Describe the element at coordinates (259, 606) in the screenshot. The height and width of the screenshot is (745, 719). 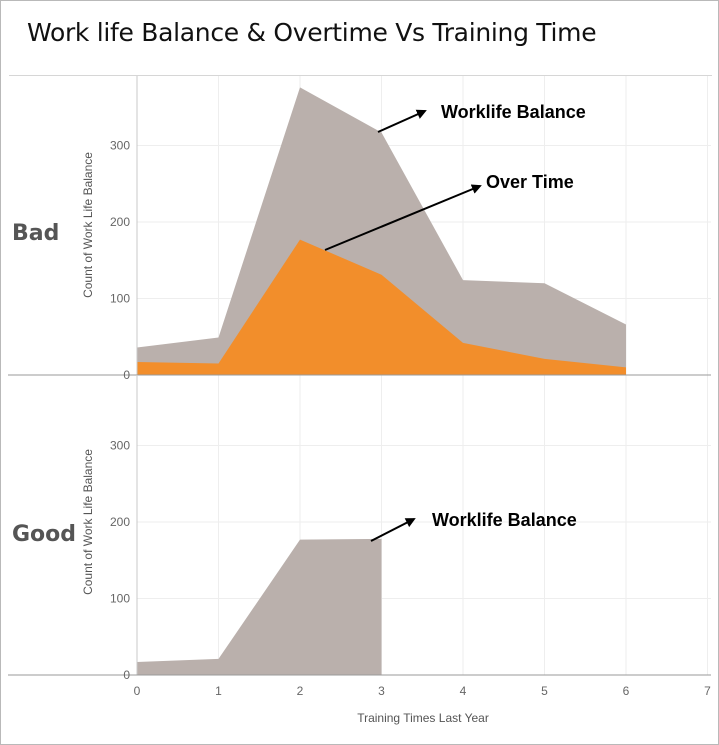
I see `area-worklife-balance` at that location.